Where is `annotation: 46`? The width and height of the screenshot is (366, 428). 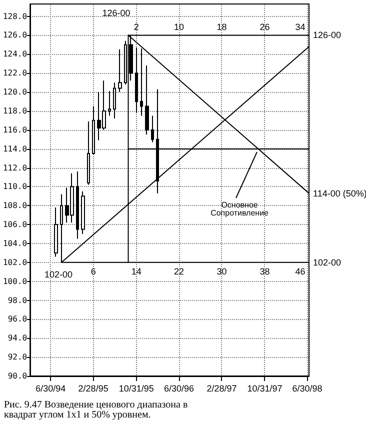
annotation: 46 is located at coordinates (300, 271).